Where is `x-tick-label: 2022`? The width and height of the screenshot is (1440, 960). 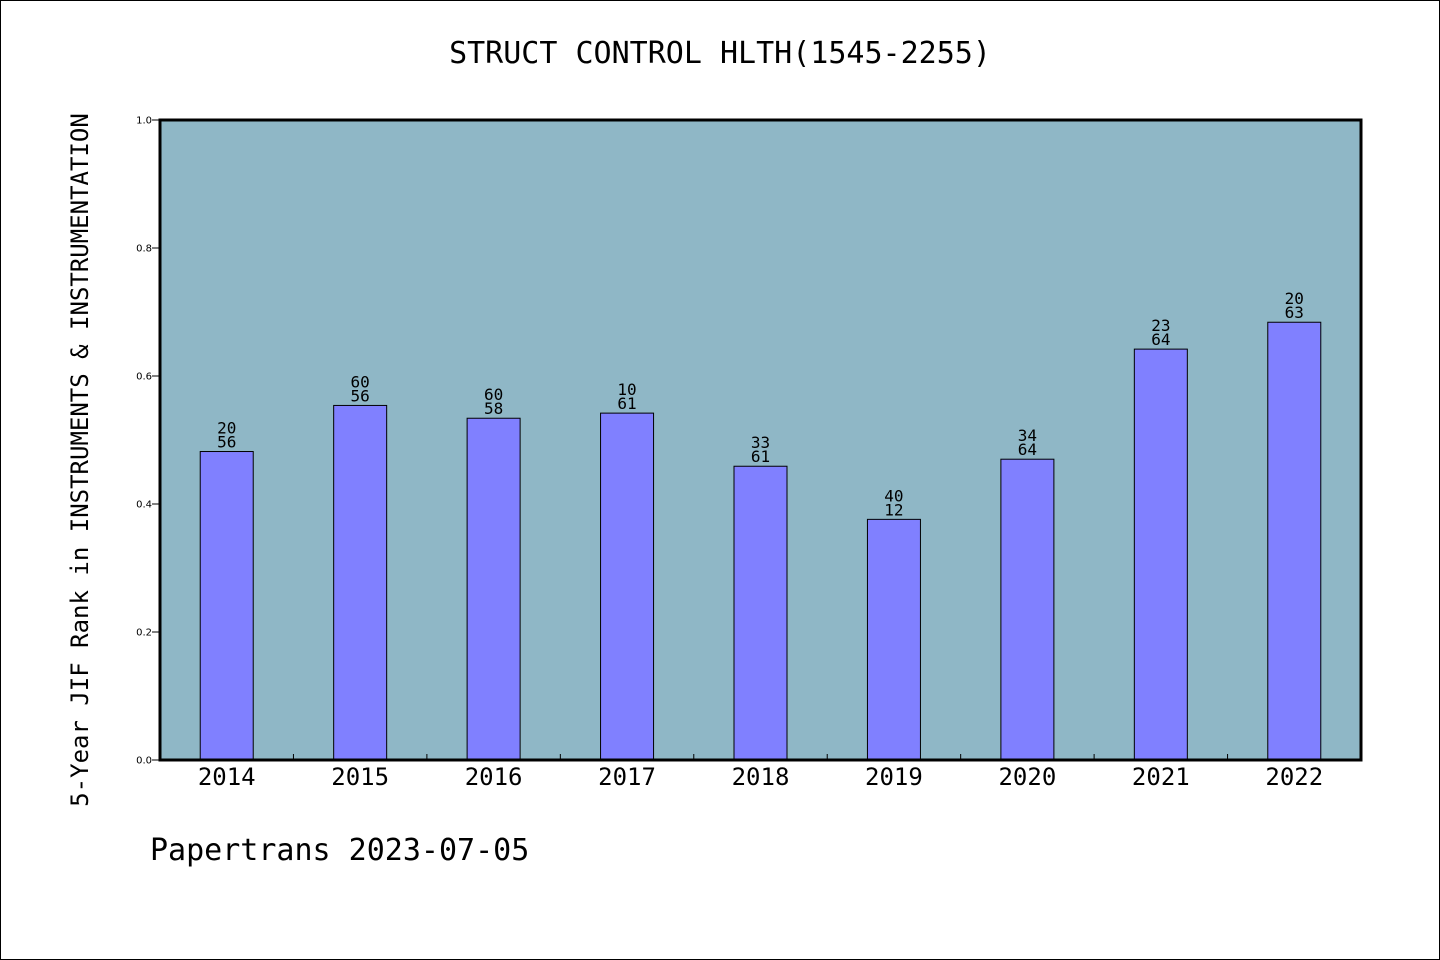
x-tick-label: 2022 is located at coordinates (1294, 777).